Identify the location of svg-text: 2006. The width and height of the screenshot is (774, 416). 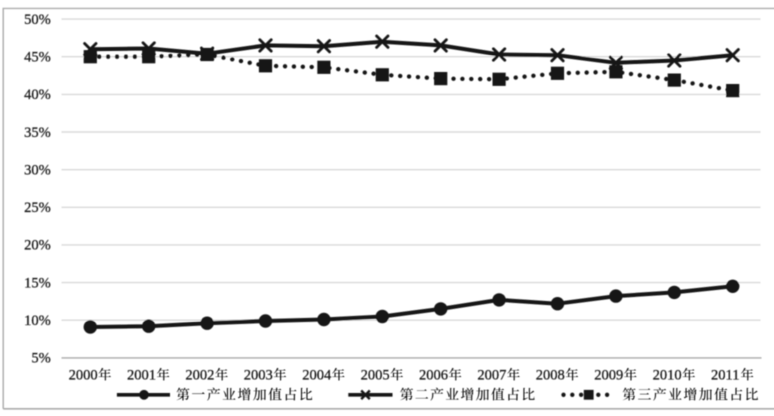
(433, 375).